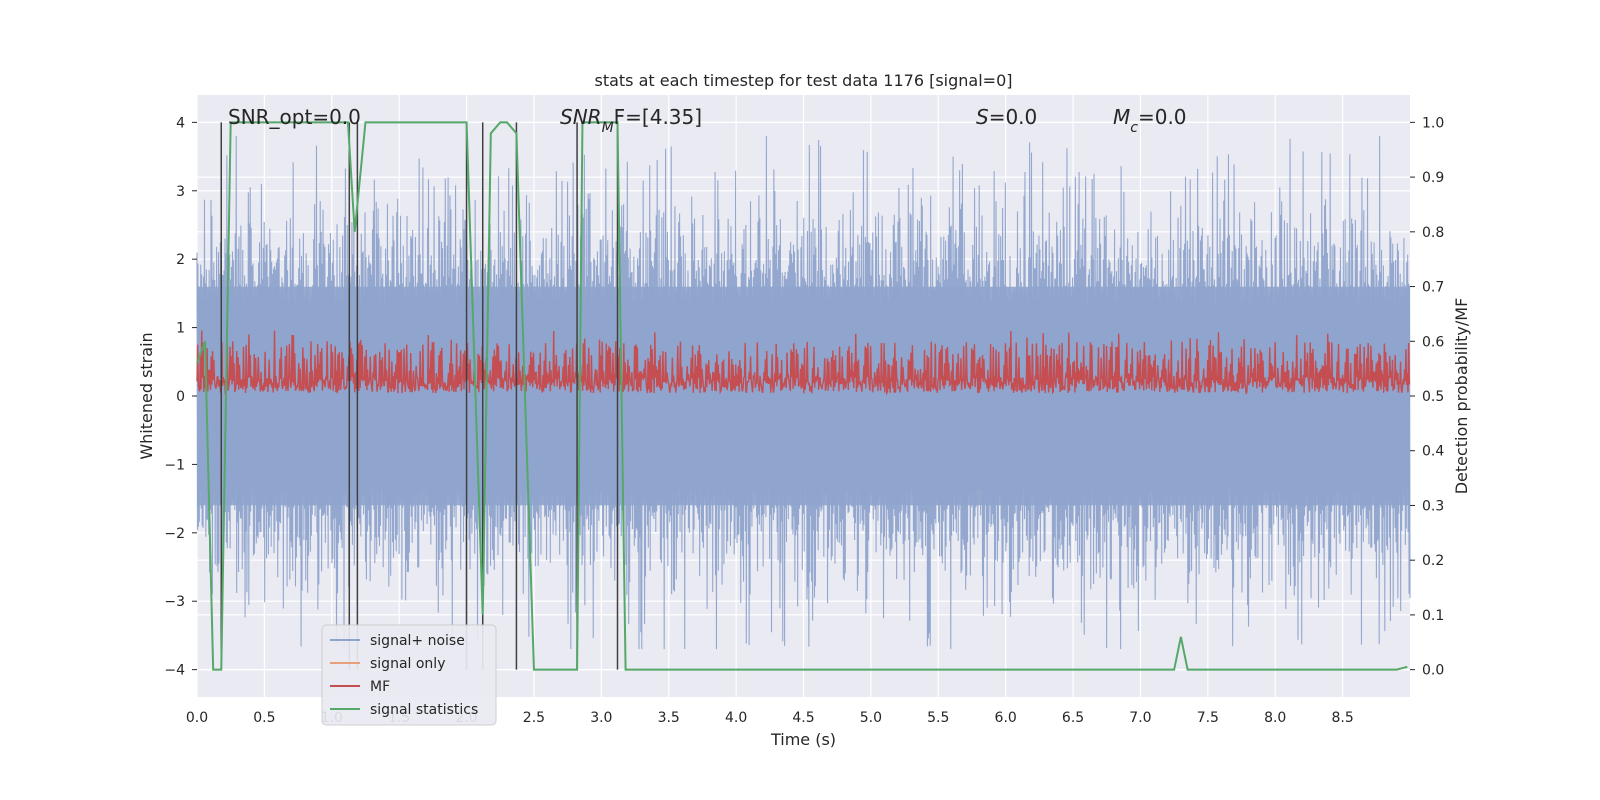  Describe the element at coordinates (803, 718) in the screenshot. I see `x-tick-label: 4.5` at that location.